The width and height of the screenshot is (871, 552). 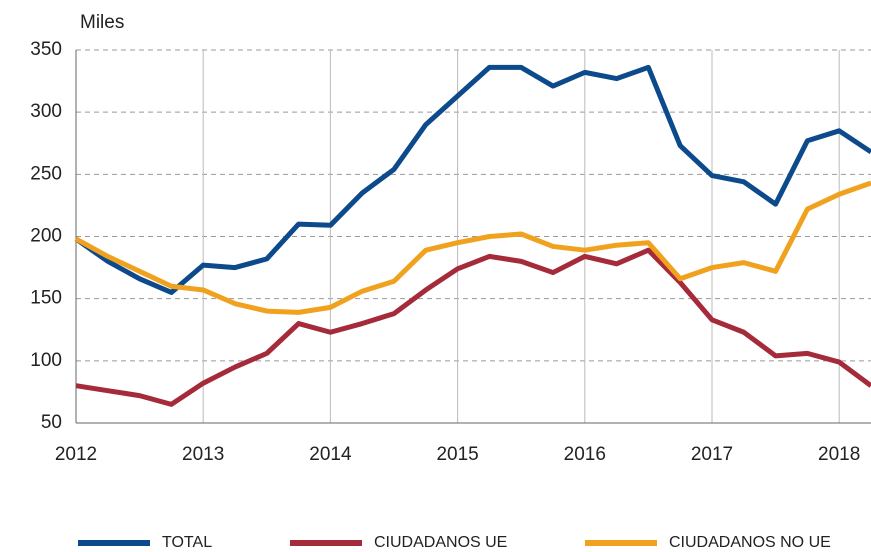 I want to click on x-tick-label: 2017, so click(x=712, y=454).